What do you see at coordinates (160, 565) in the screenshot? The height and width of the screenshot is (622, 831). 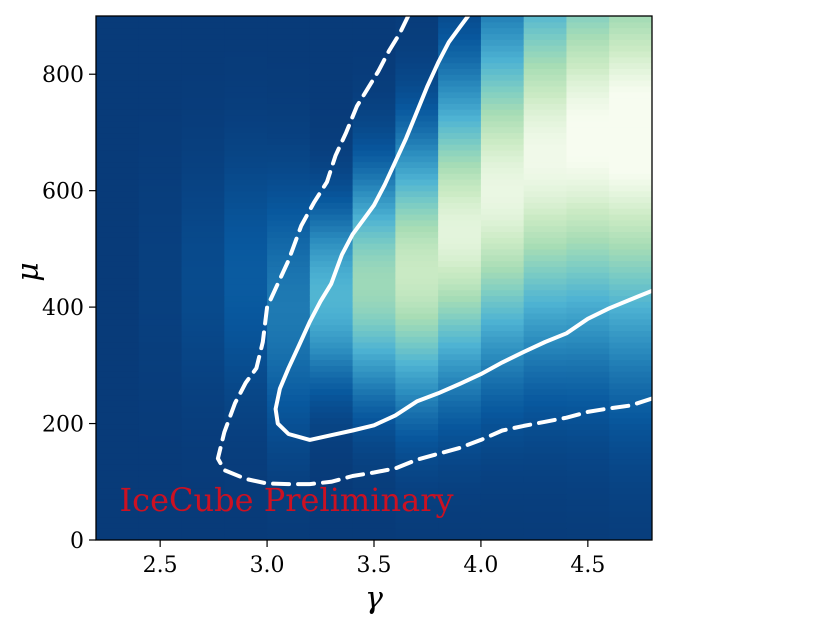 I see `x-tick-label: 2.5` at bounding box center [160, 565].